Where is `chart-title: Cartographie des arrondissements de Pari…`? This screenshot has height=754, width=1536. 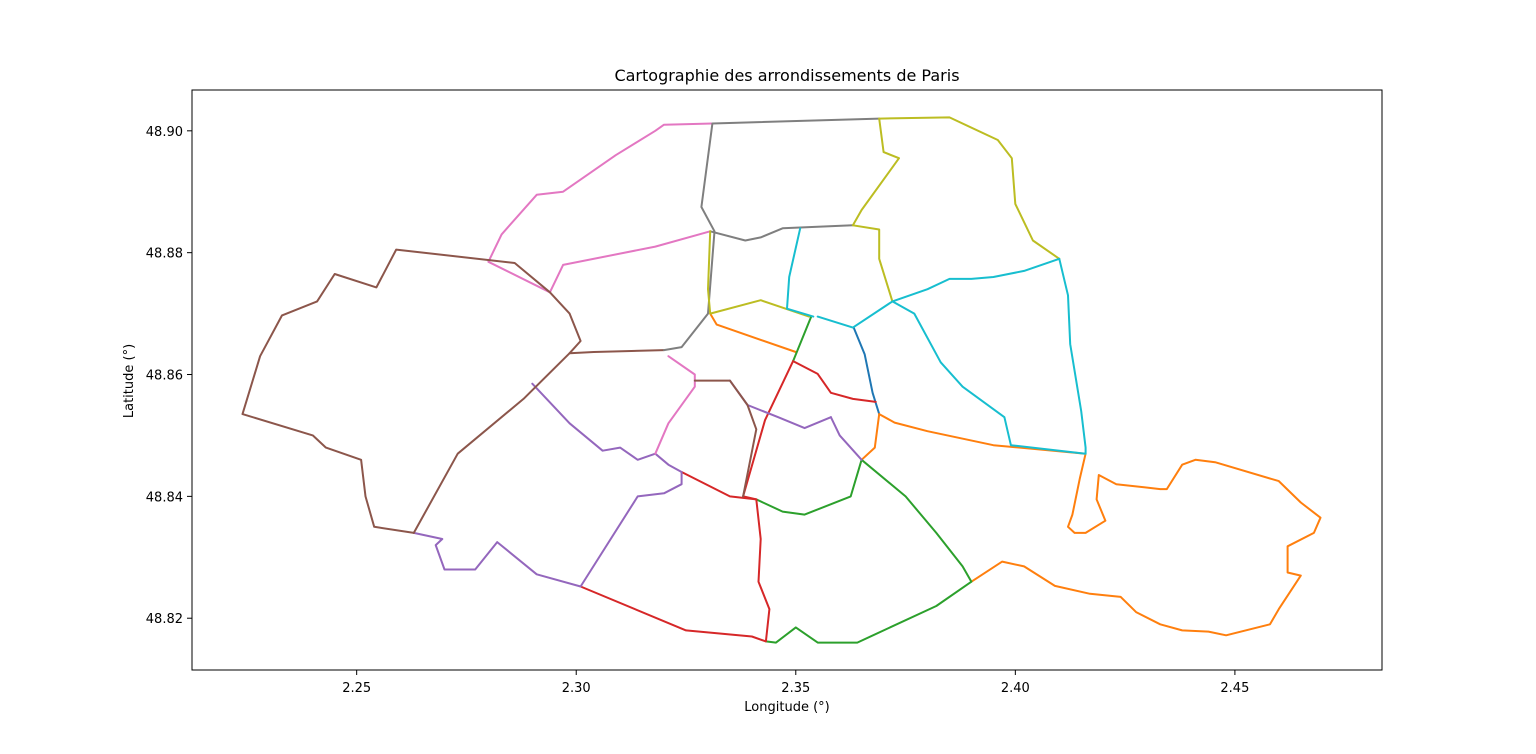 chart-title: Cartographie des arrondissements de Pari… is located at coordinates (786, 75).